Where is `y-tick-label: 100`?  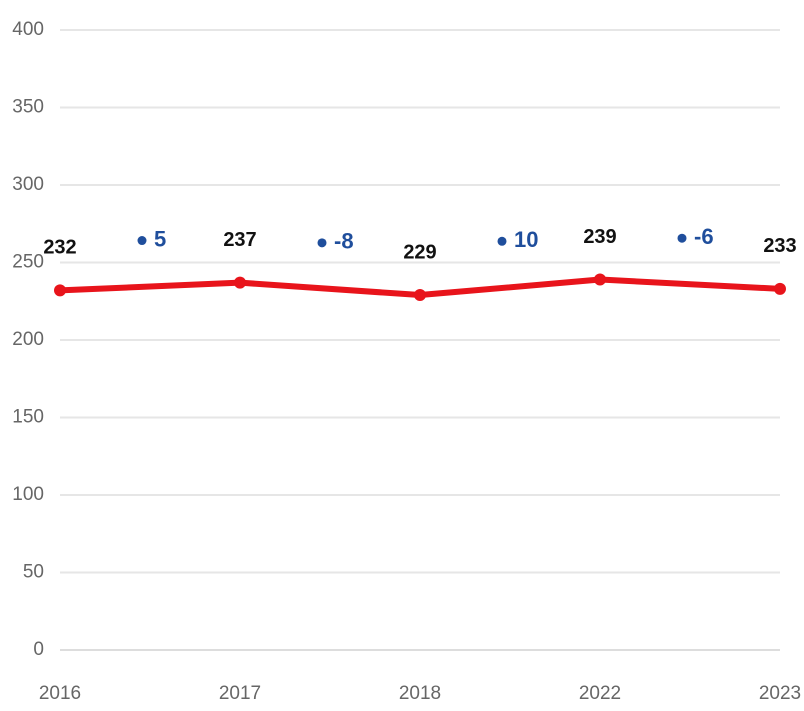 y-tick-label: 100 is located at coordinates (28, 494).